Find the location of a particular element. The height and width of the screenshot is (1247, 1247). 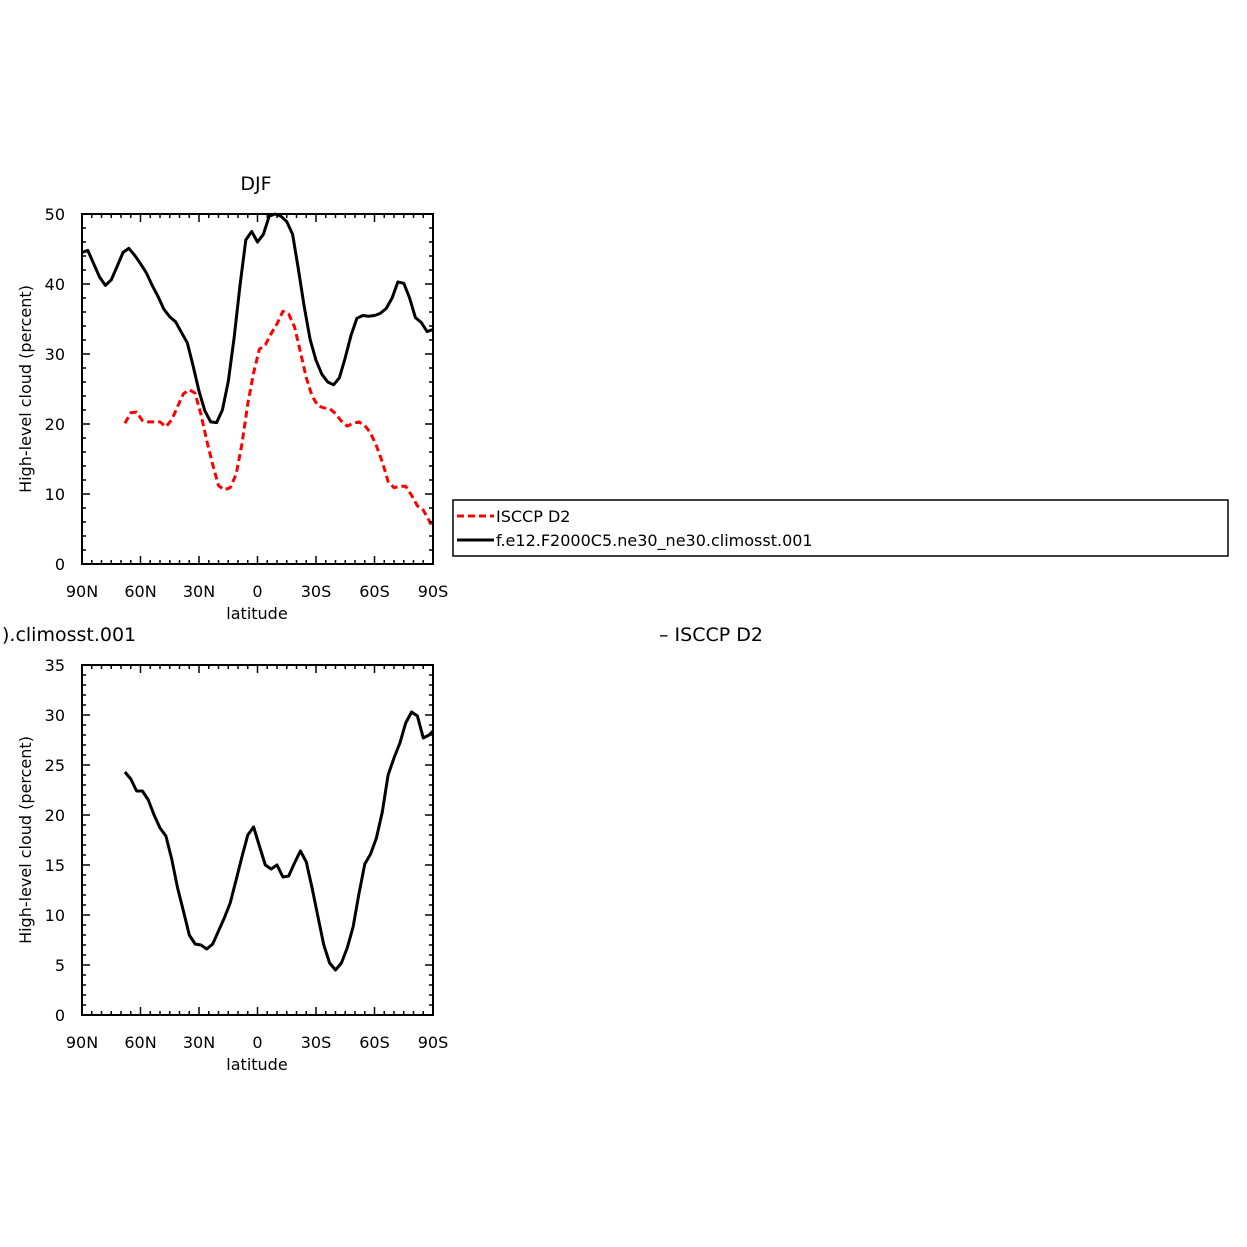

panel1-y-tick-label: 0 is located at coordinates (60, 564).